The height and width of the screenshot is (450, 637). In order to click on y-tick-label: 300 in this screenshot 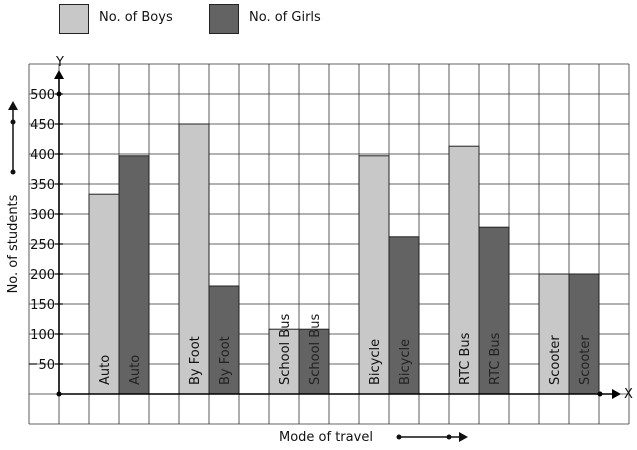, I will do `click(42, 215)`.